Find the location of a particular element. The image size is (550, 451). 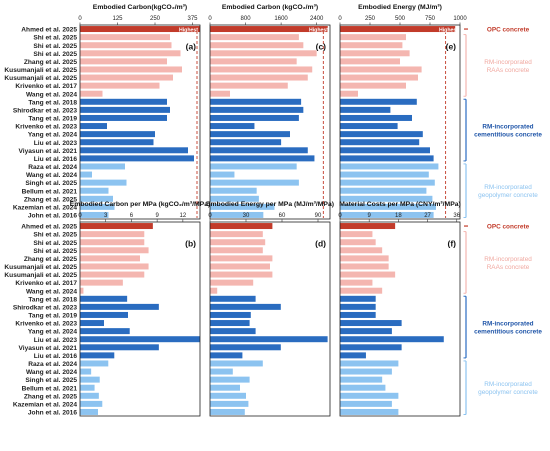

x-tick-label: 90 is located at coordinates (318, 216).